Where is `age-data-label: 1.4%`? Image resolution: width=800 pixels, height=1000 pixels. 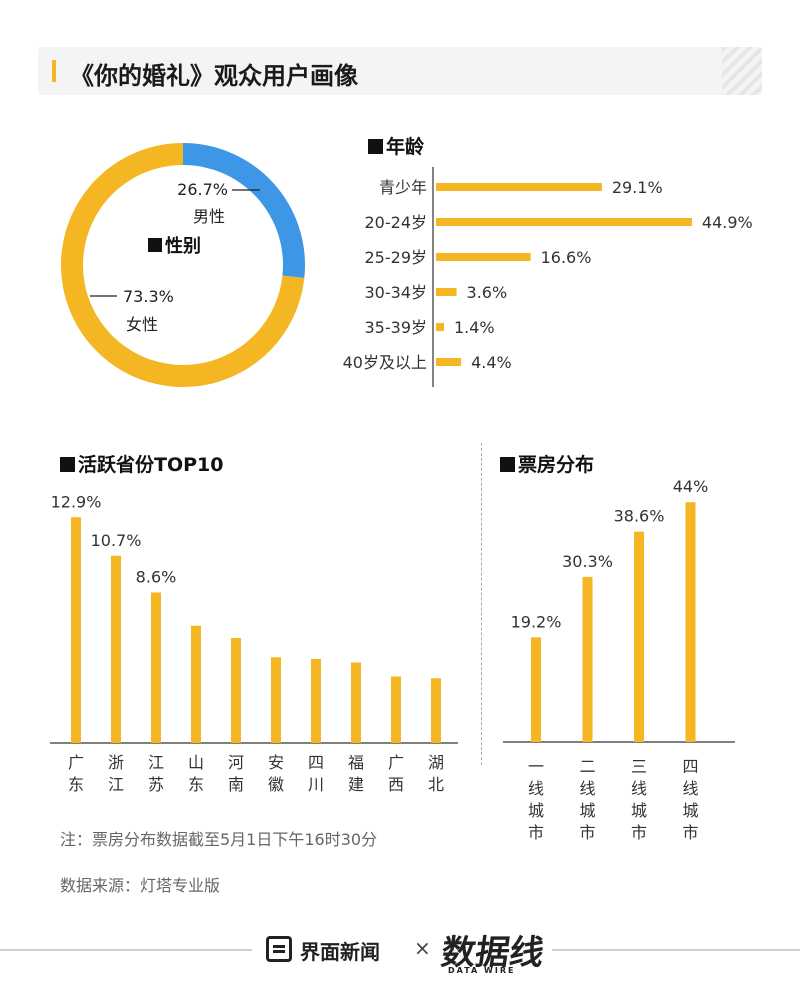
age-data-label: 1.4% is located at coordinates (474, 327).